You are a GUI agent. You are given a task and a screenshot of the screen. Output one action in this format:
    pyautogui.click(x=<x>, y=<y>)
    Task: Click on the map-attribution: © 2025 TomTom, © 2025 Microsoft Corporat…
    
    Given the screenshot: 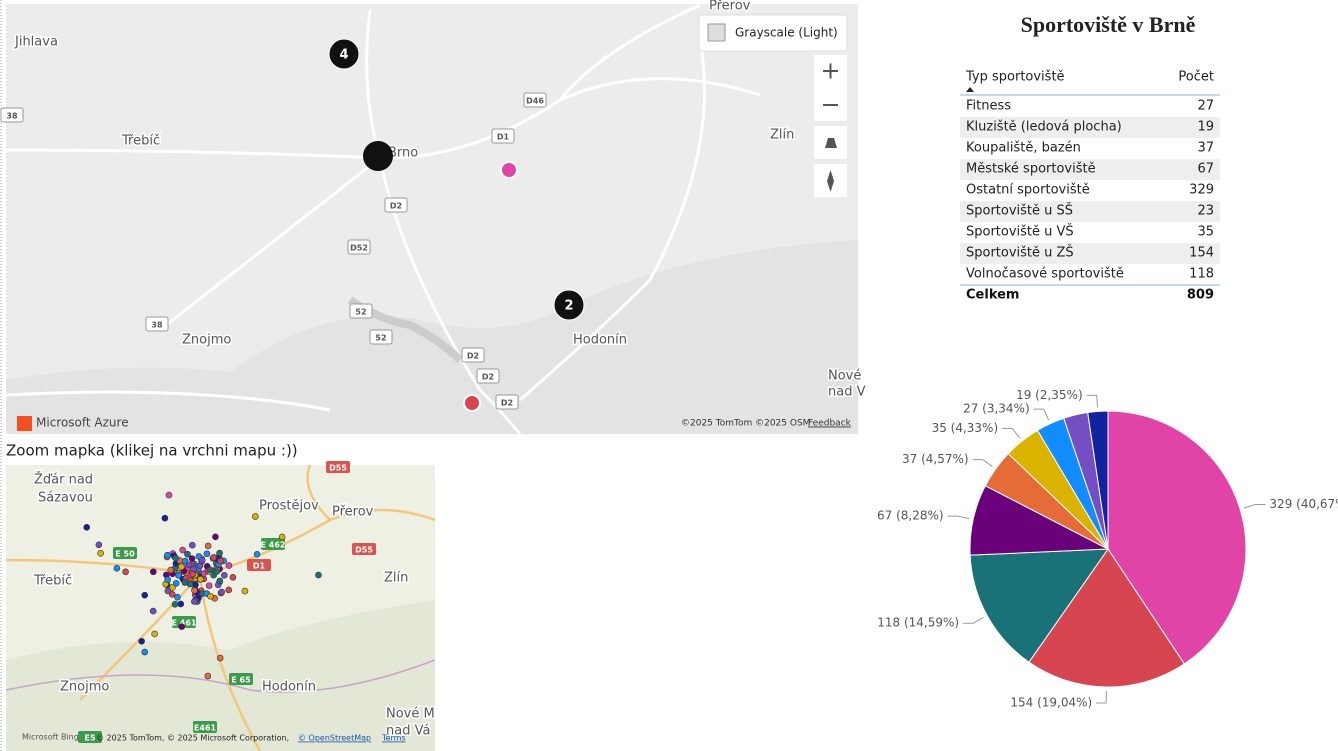 What is the action you would take?
    pyautogui.click(x=192, y=738)
    